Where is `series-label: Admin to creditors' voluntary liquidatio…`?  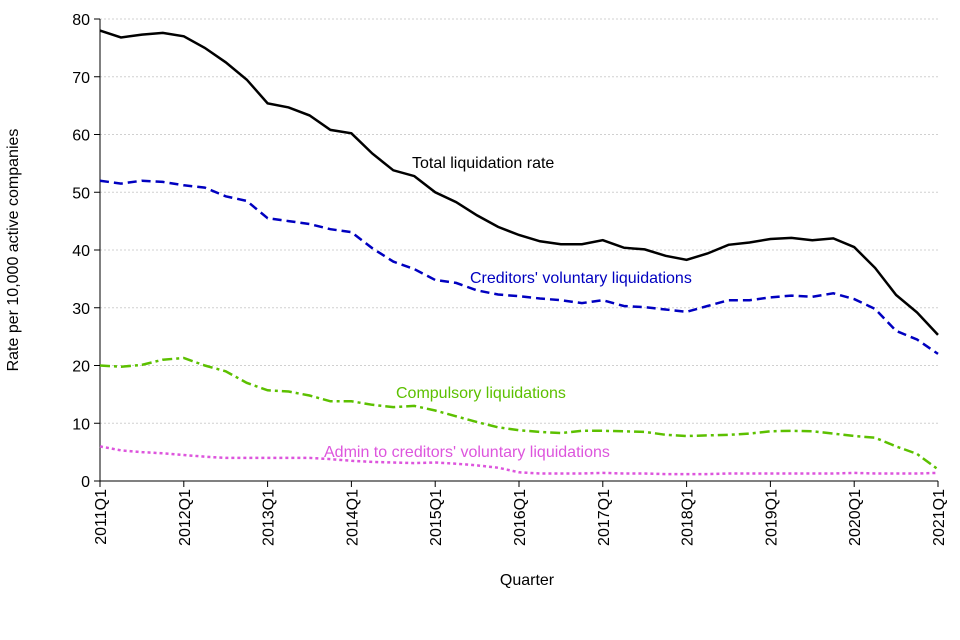 series-label: Admin to creditors' voluntary liquidatio… is located at coordinates (467, 452).